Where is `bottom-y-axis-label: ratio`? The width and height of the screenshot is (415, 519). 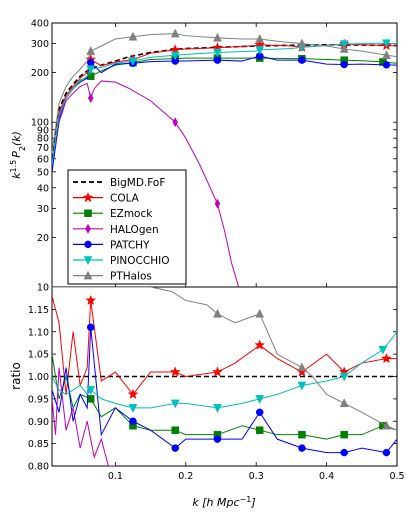
bottom-y-axis-label: ratio is located at coordinates (16, 376).